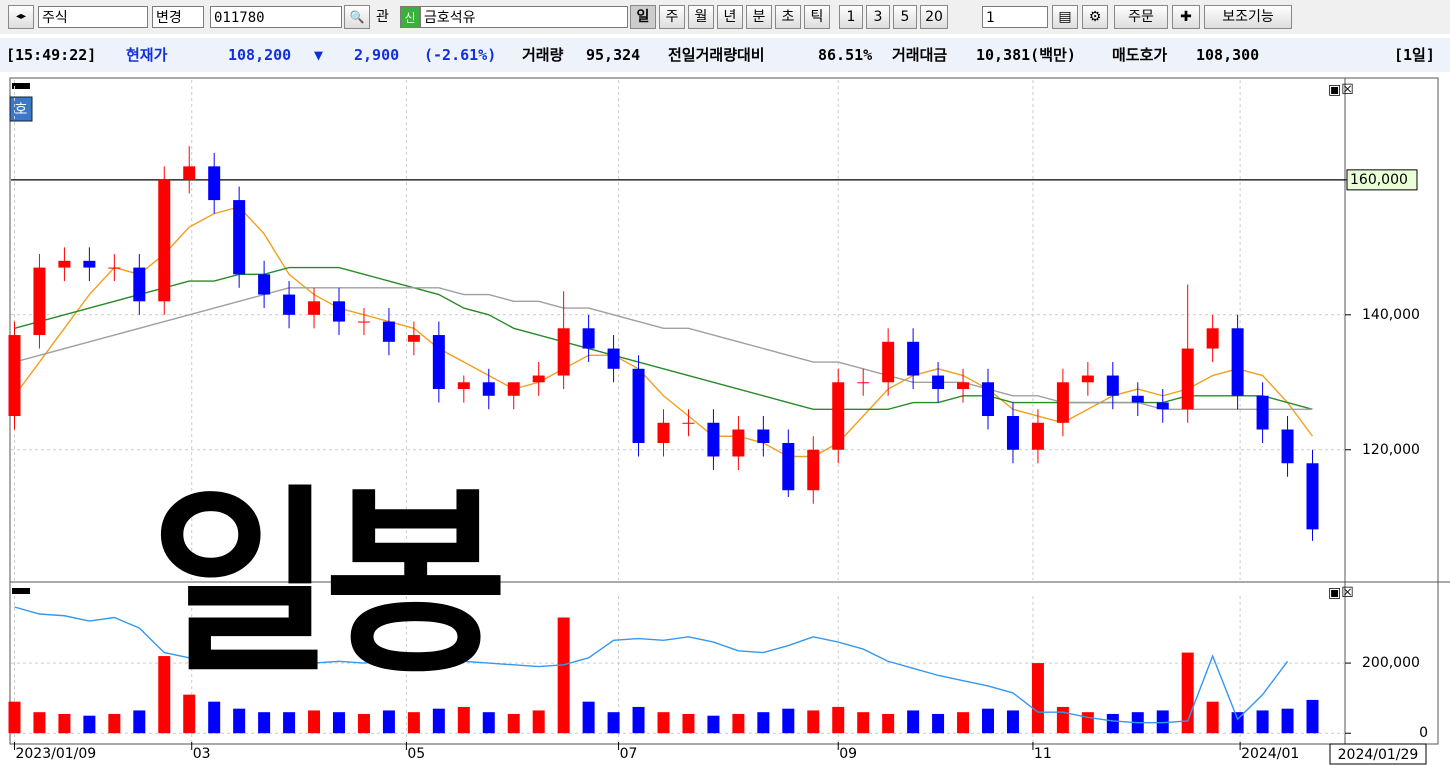 The width and height of the screenshot is (1450, 765). What do you see at coordinates (851, 17) in the screenshot?
I see `period-button: 1` at bounding box center [851, 17].